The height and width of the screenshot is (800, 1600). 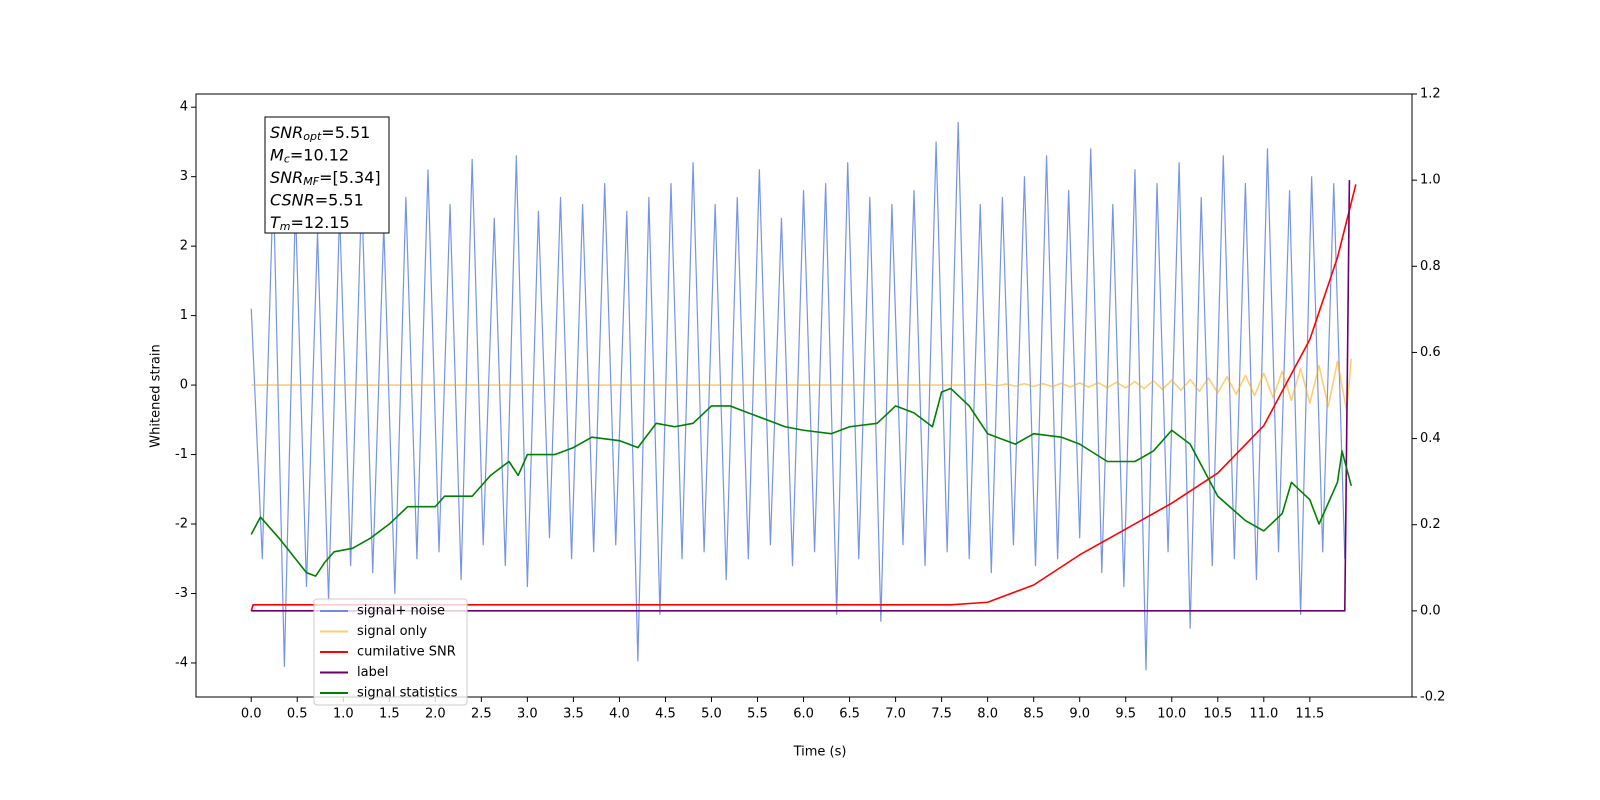 What do you see at coordinates (1171, 714) in the screenshot?
I see `x-tick-label: 10.0` at bounding box center [1171, 714].